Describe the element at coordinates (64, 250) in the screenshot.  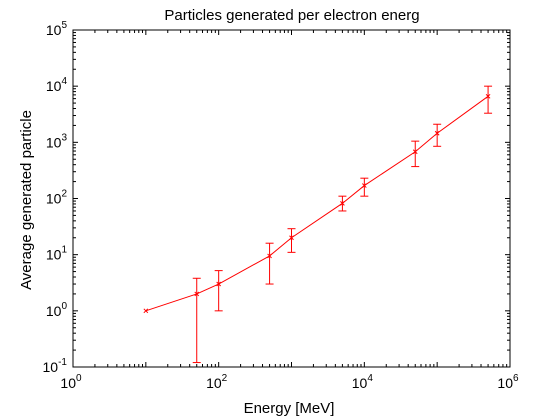
I see `y-tick-label-exponent: 1` at that location.